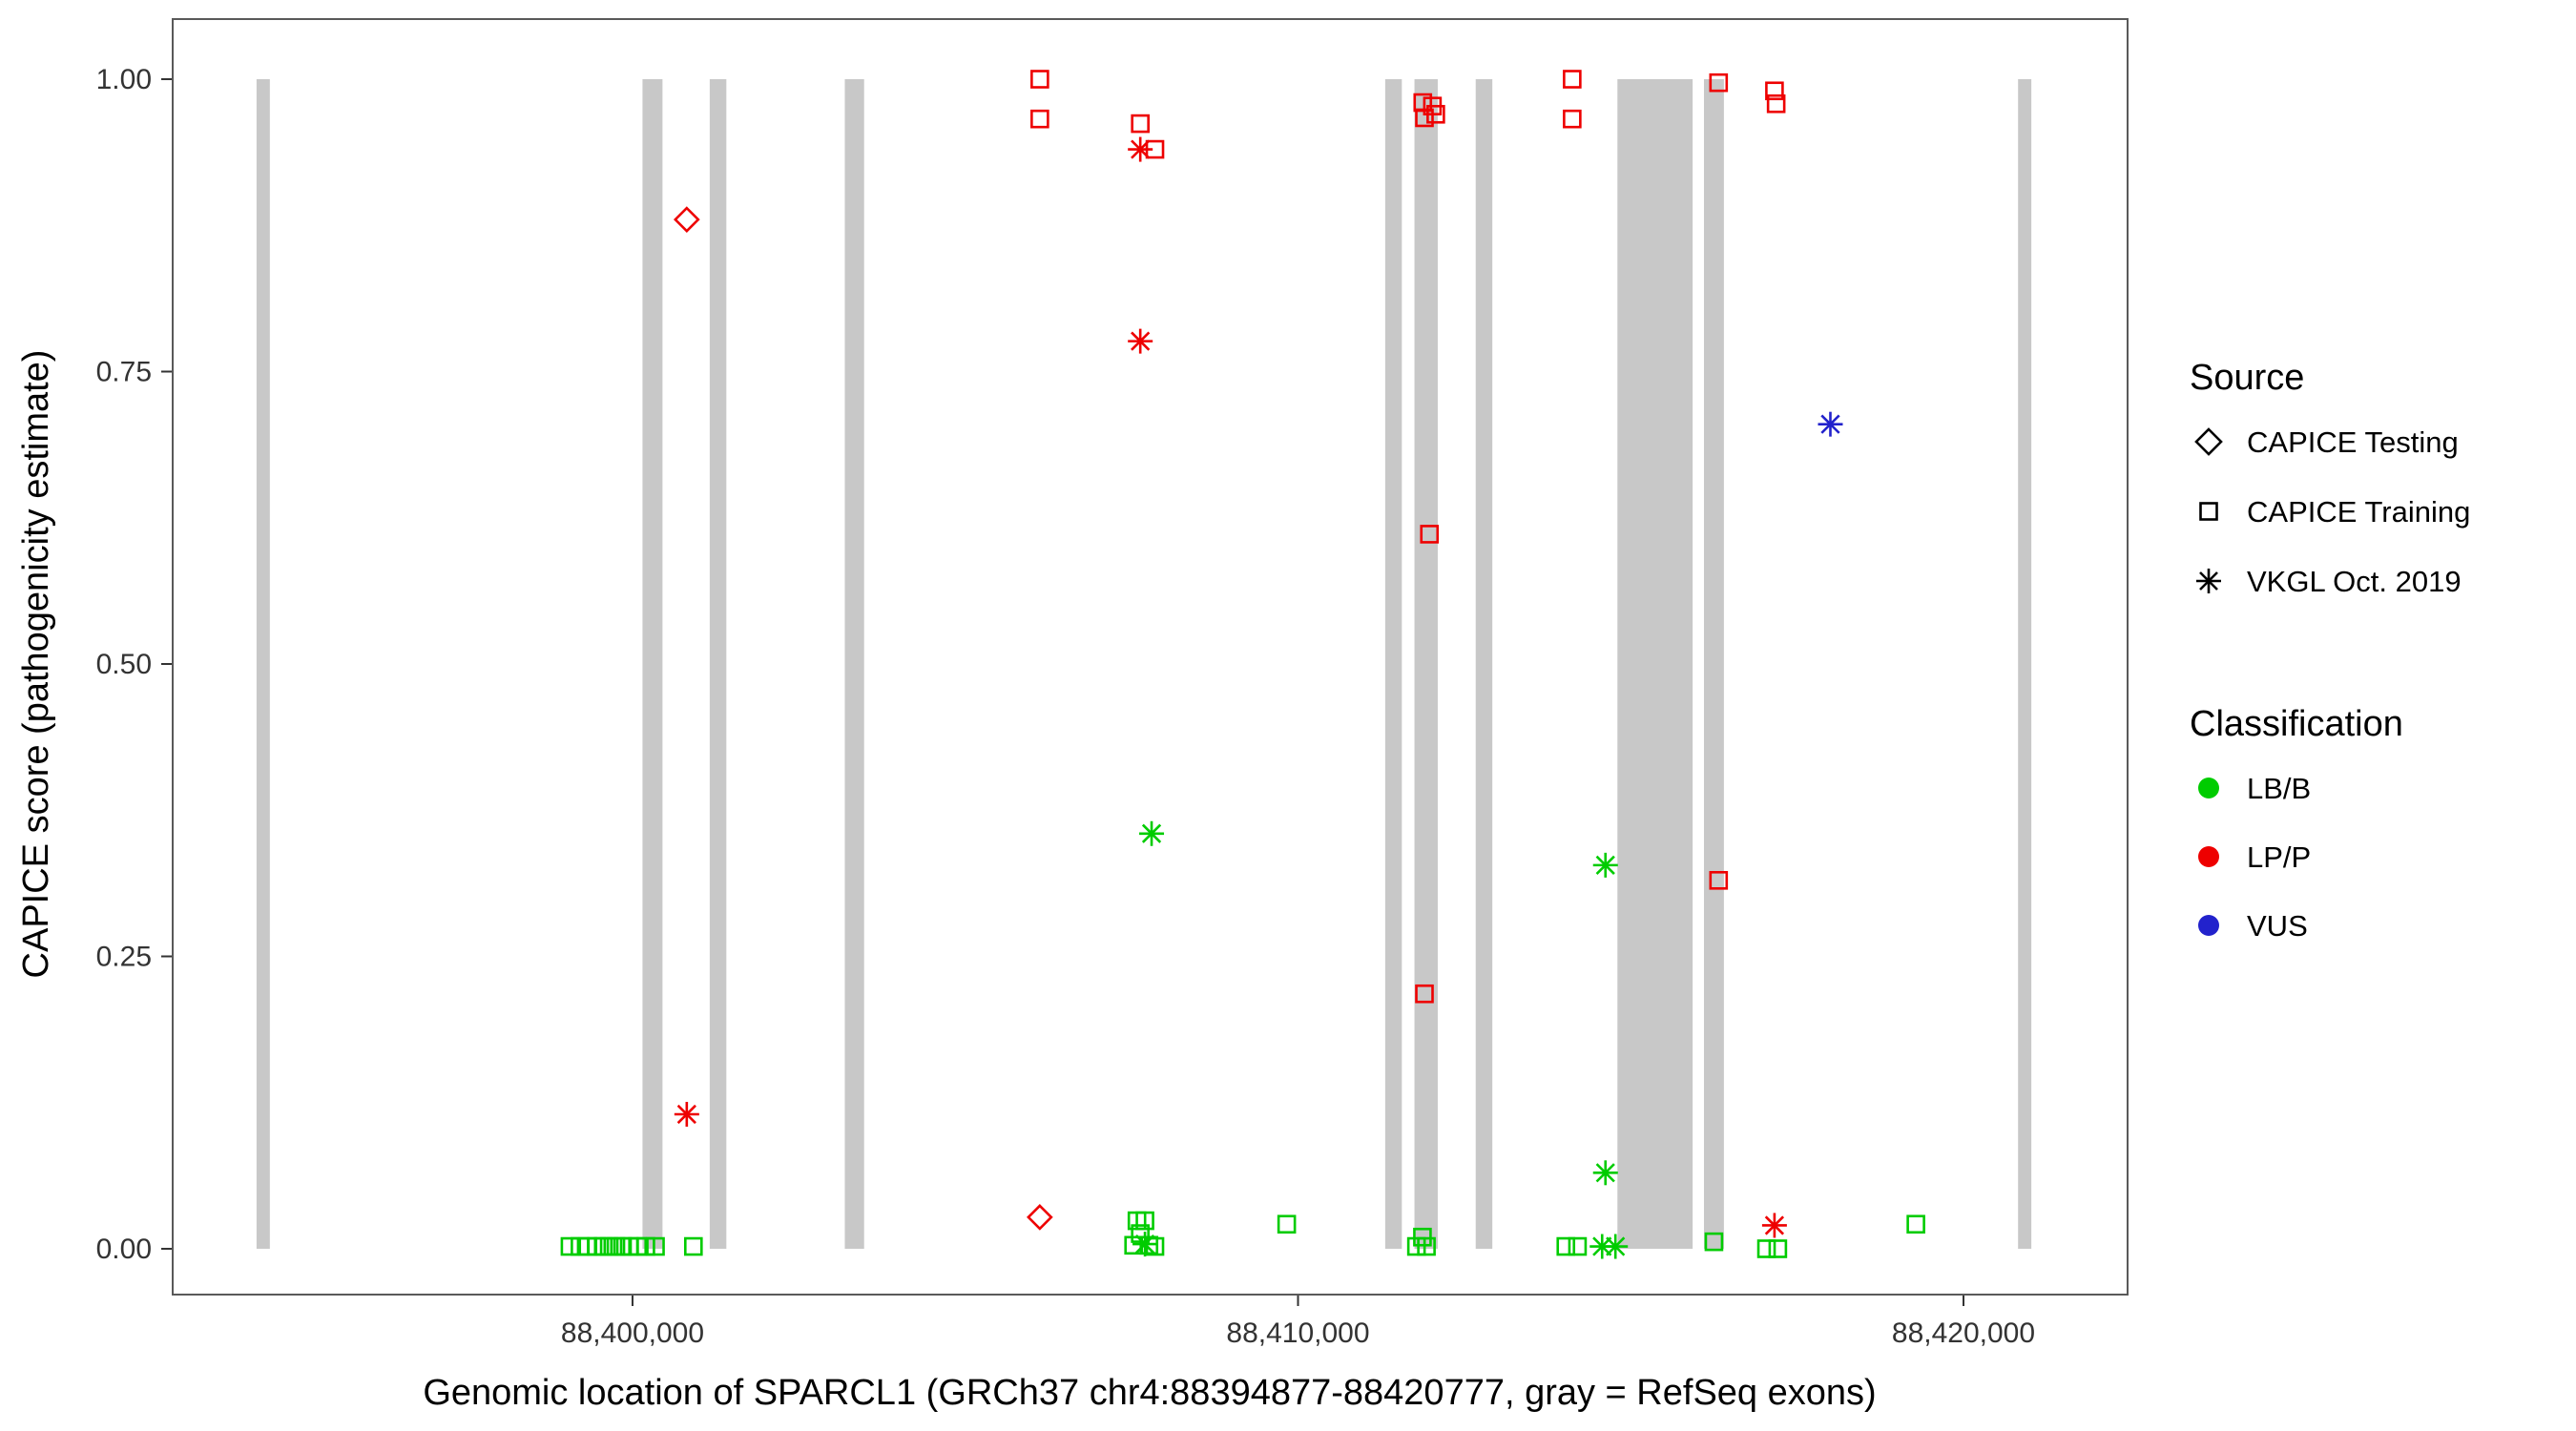  Describe the element at coordinates (2279, 857) in the screenshot. I see `legend-item-lpp: LP/P` at that location.